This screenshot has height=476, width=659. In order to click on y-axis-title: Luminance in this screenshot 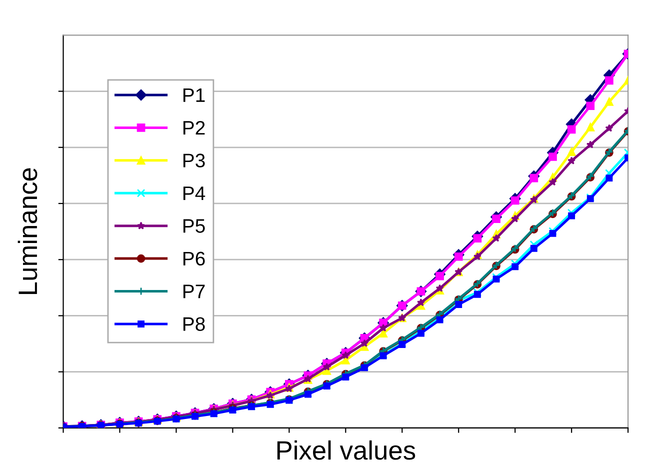, I will do `click(28, 231)`.